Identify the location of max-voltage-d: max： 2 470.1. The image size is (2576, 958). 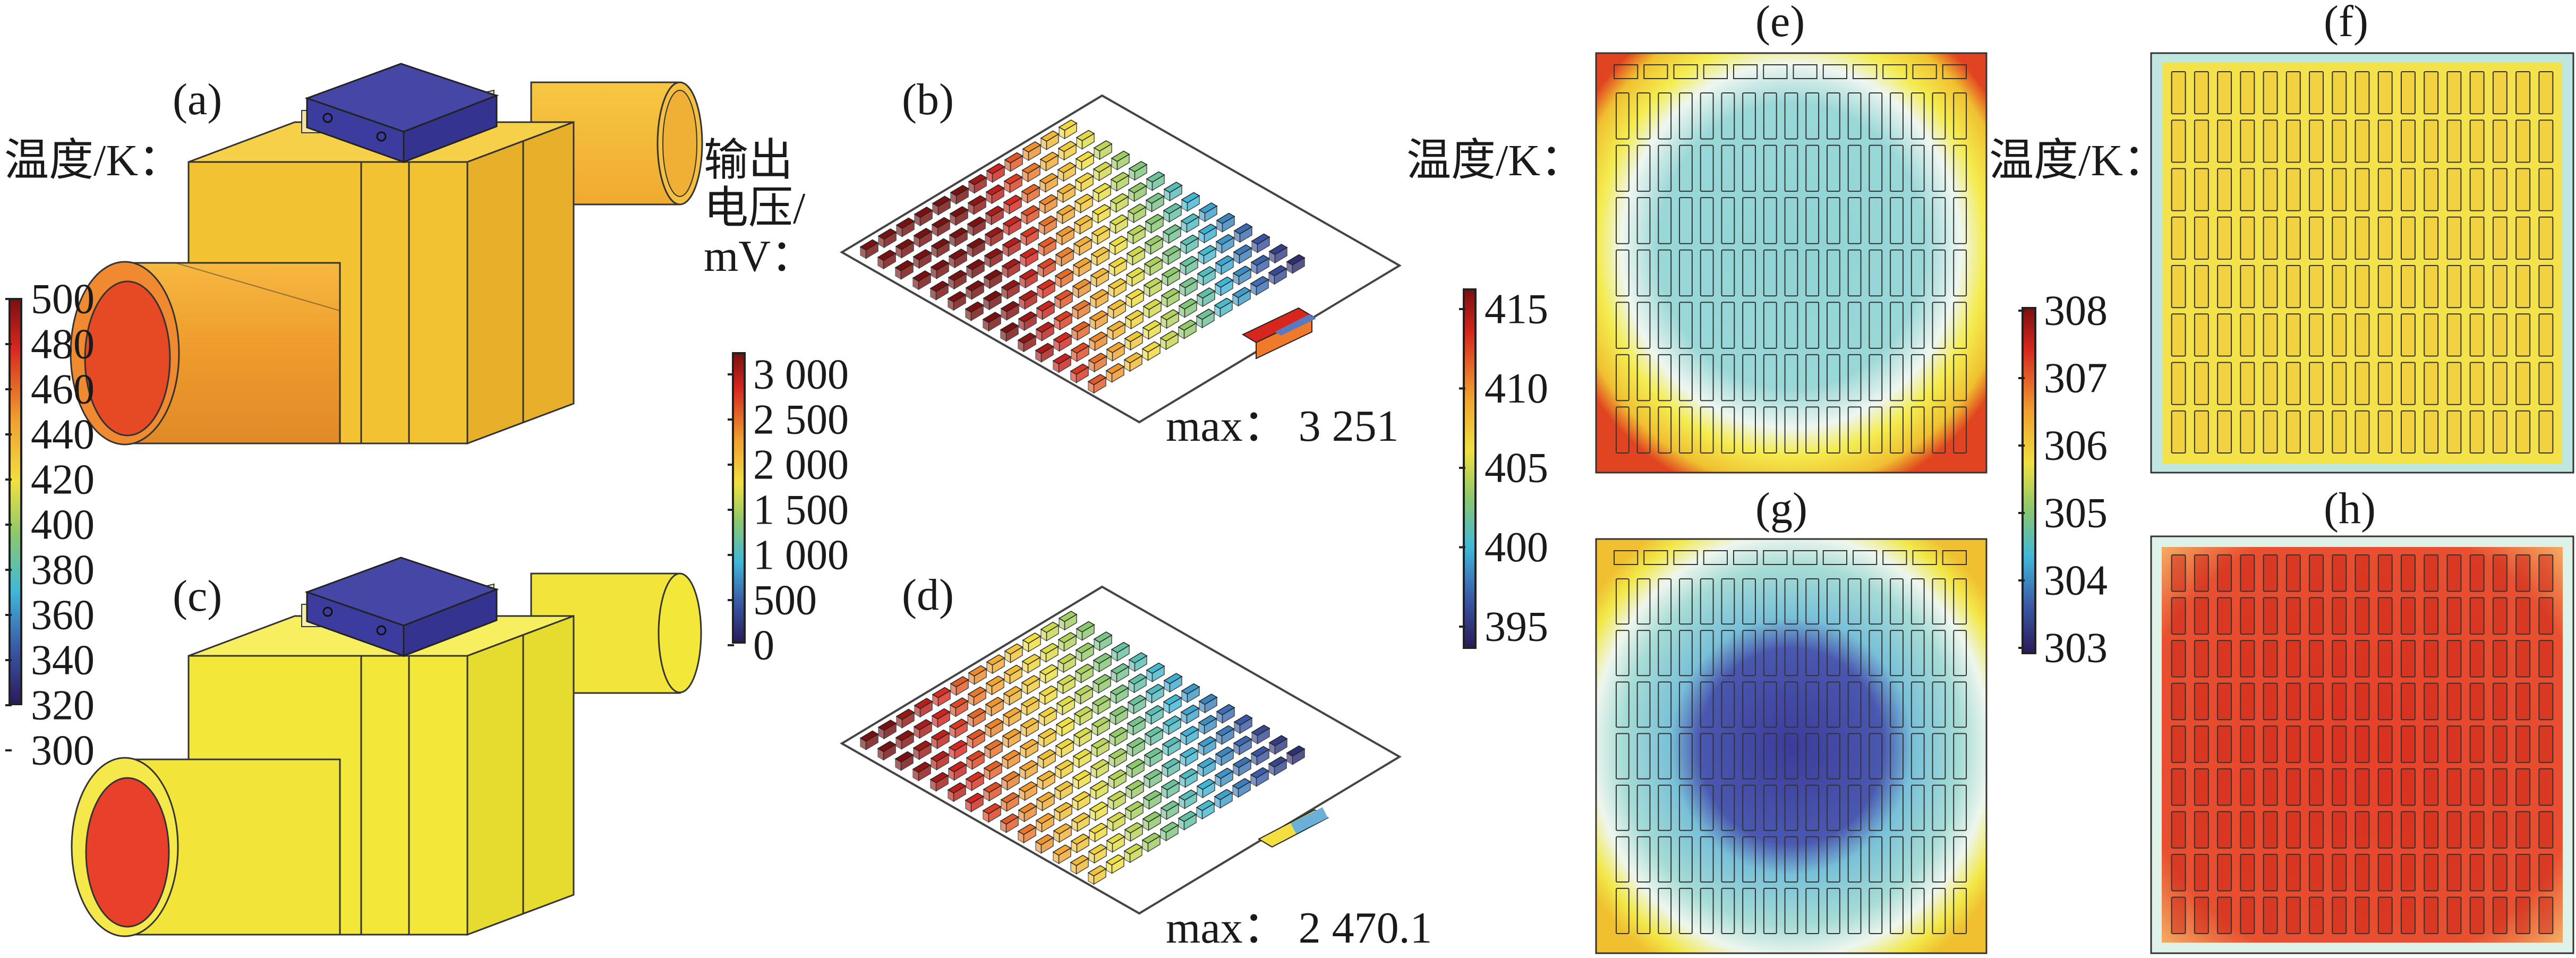
(1299, 928).